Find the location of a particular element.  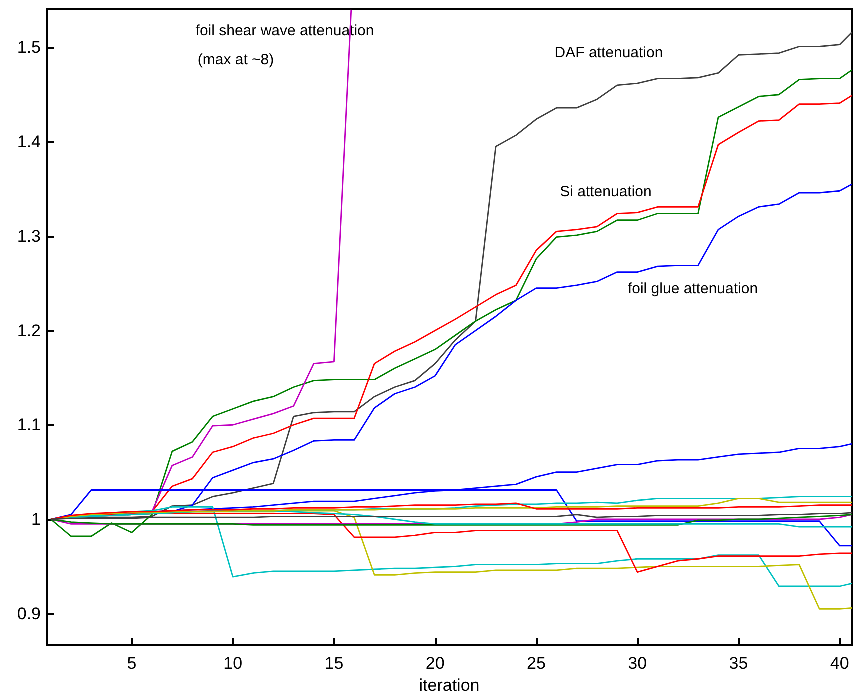

y-tick-label: 1.1 is located at coordinates (29, 425).